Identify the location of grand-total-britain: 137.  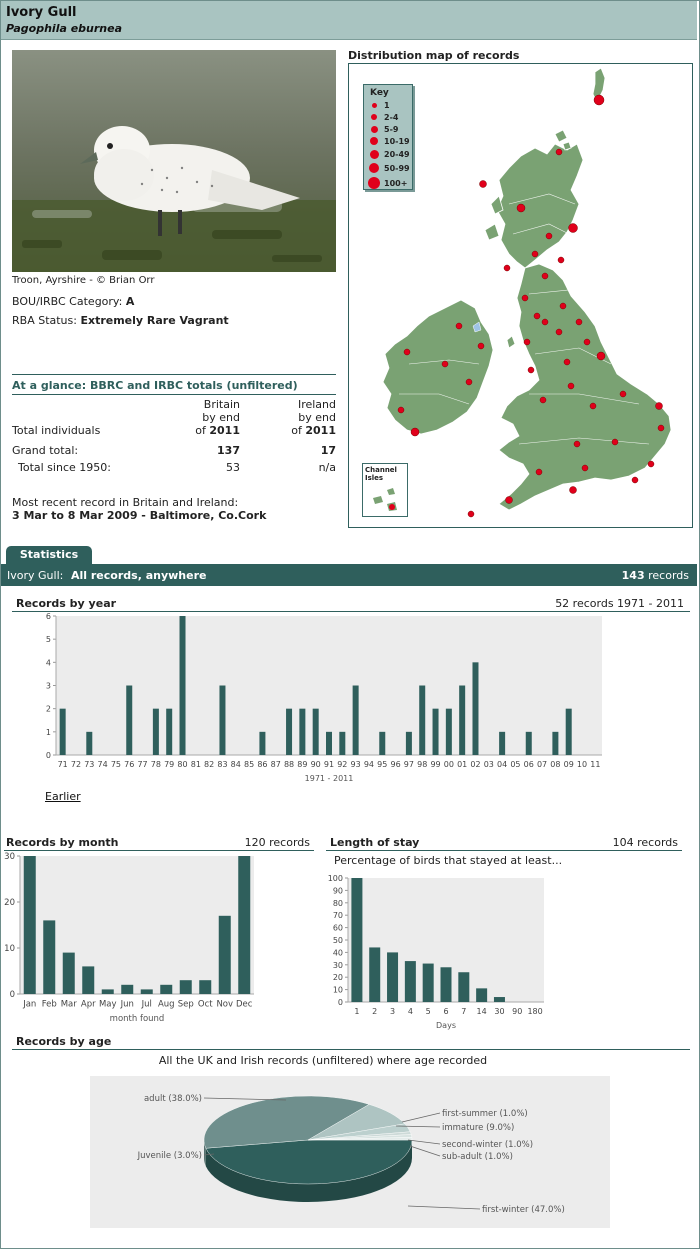
(228, 450).